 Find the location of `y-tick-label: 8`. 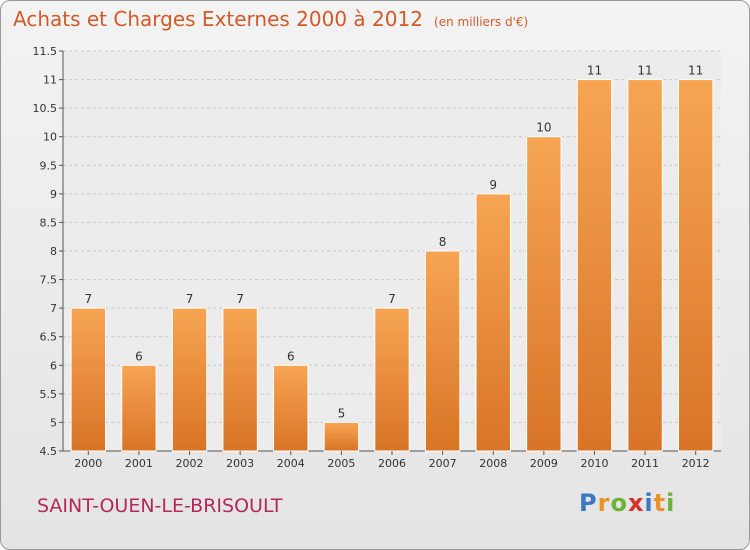

y-tick-label: 8 is located at coordinates (53, 251).